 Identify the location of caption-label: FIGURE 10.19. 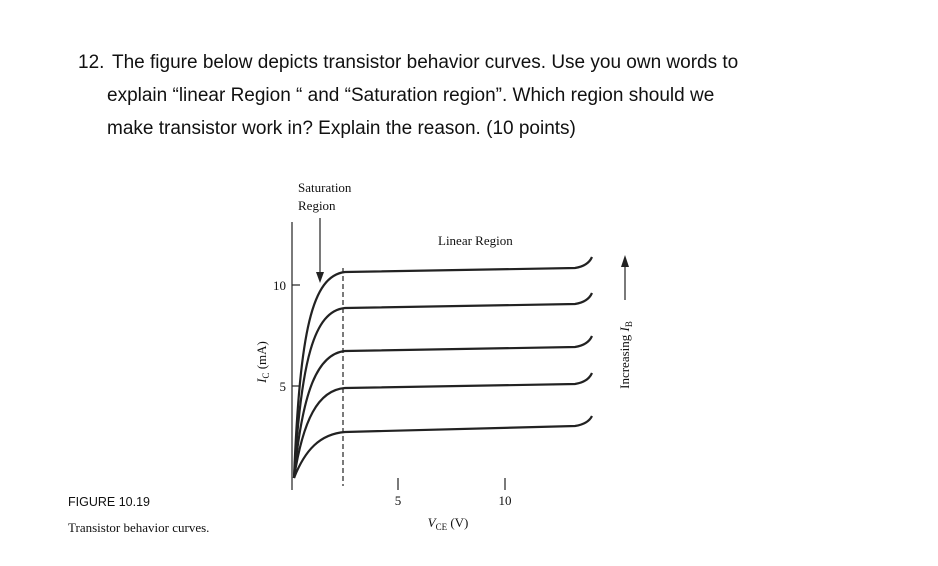
(109, 502).